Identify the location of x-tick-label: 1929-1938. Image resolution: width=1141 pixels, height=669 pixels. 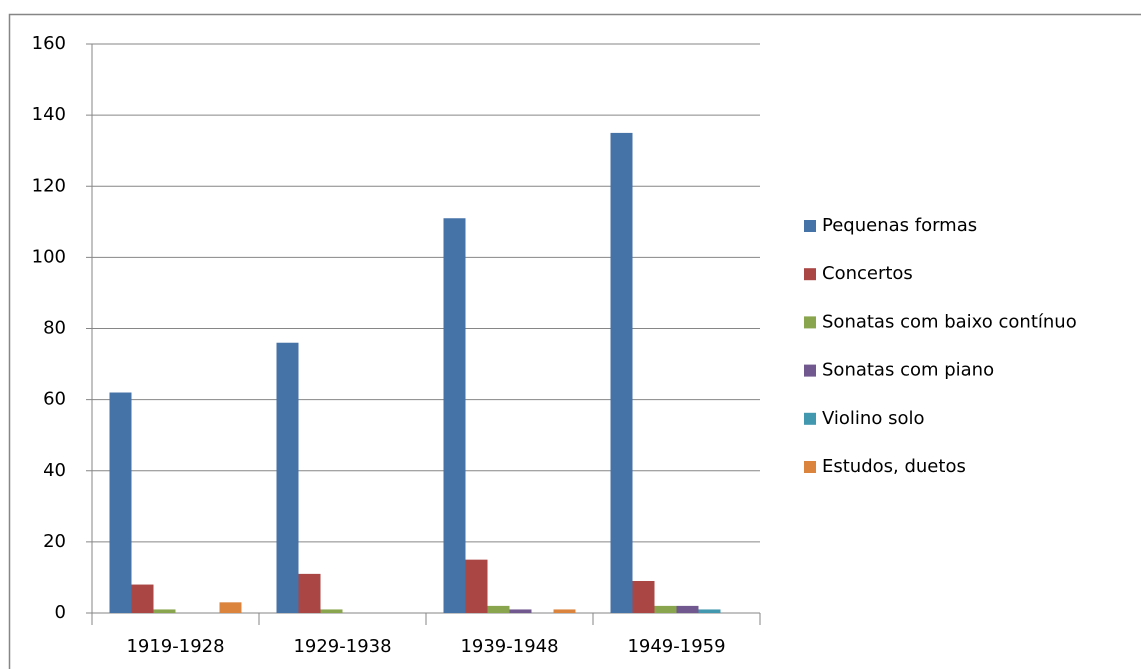
(342, 646).